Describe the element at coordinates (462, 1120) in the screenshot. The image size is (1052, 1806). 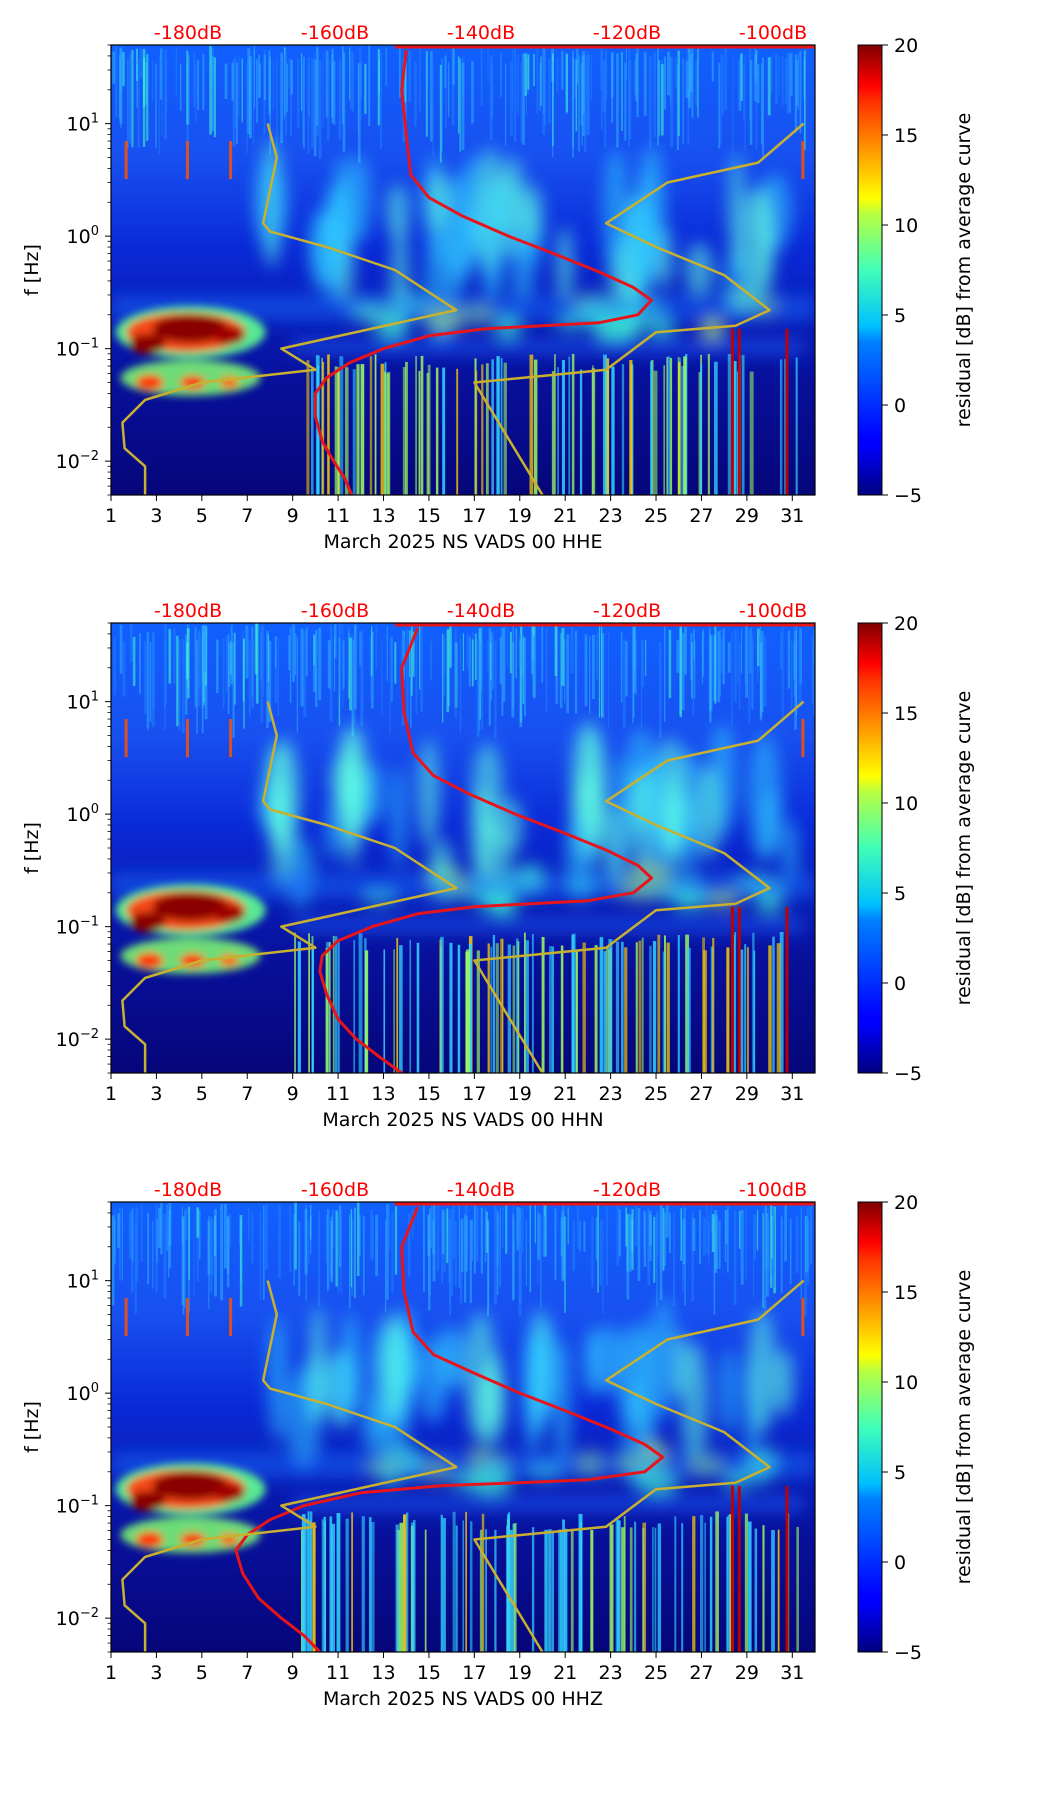
I see `x-axis-label: March 2025 NS VADS 00 HHN` at that location.